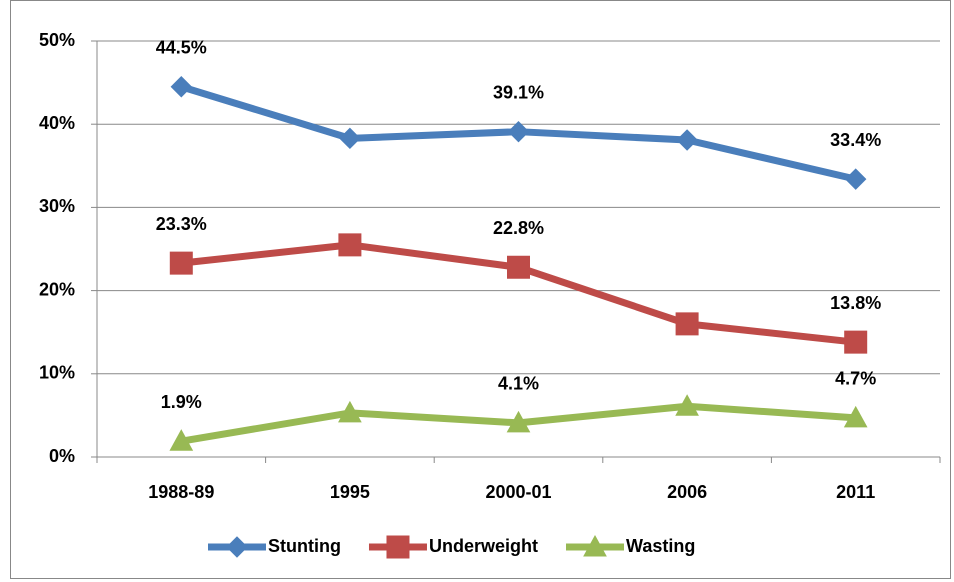 Image resolution: width=954 pixels, height=582 pixels. Describe the element at coordinates (518, 92) in the screenshot. I see `data-label: 39.1%` at that location.